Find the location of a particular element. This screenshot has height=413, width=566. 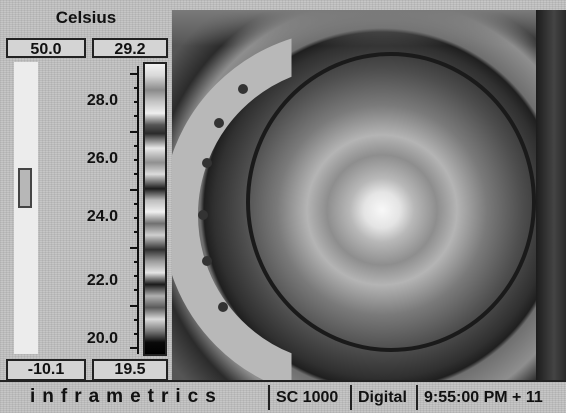

scale-tick-22: 22.0 is located at coordinates (102, 280).